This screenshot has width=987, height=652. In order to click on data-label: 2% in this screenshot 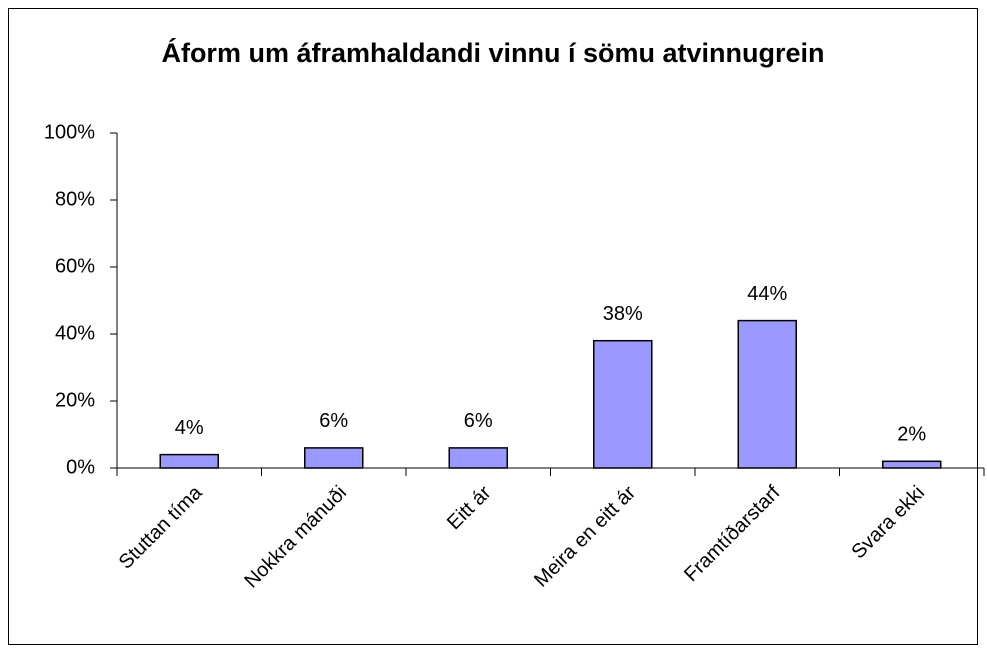, I will do `click(911, 435)`.